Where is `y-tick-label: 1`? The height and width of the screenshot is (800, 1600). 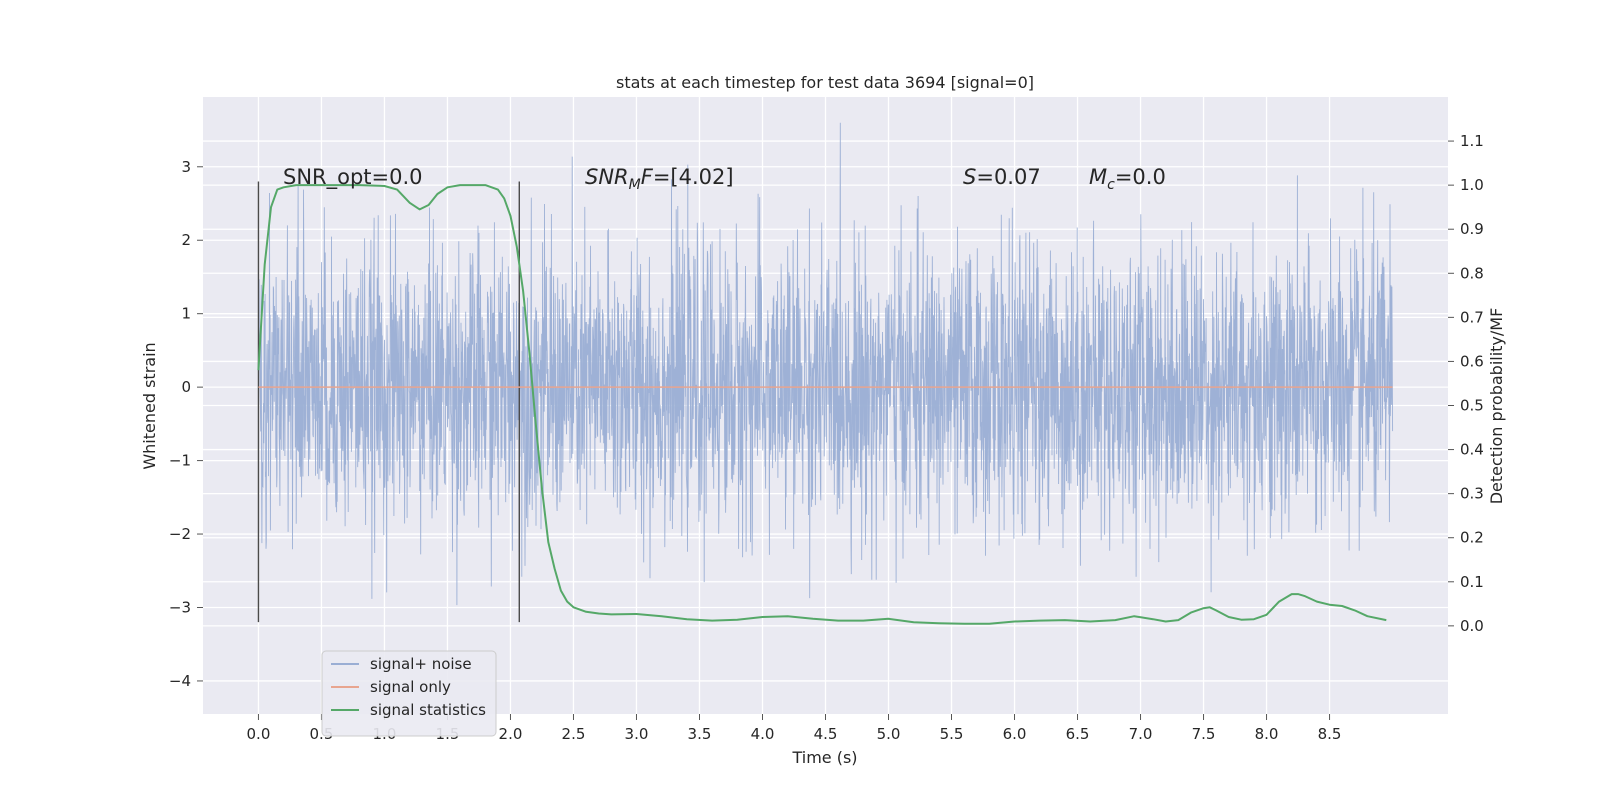
y-tick-label: 1 is located at coordinates (186, 314).